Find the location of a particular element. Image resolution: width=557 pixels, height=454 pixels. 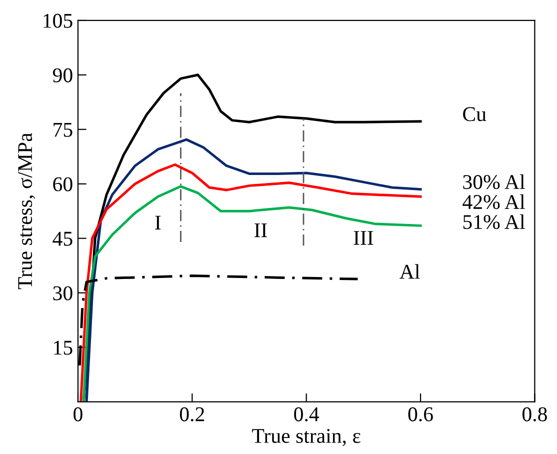

annotation: III is located at coordinates (364, 238).